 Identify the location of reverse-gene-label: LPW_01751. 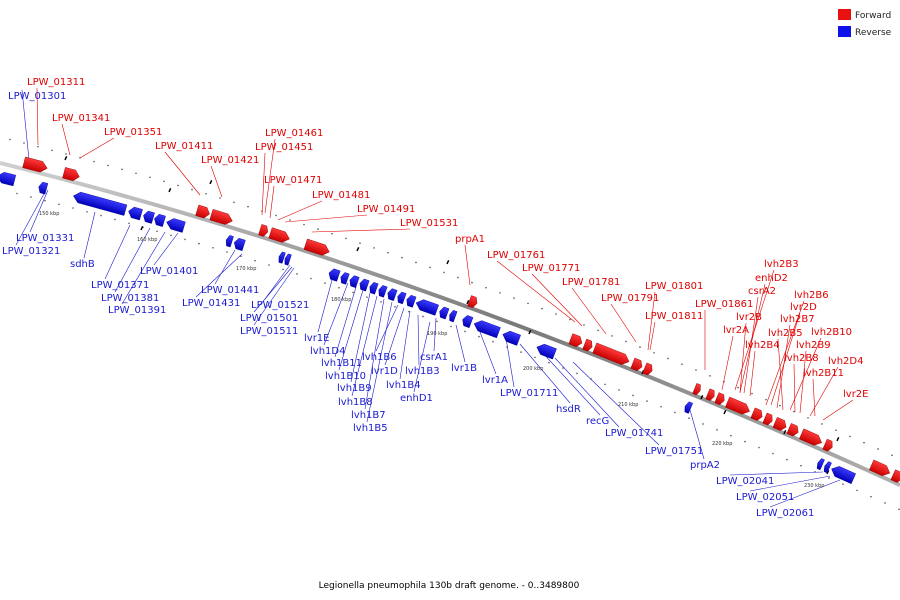
(674, 451).